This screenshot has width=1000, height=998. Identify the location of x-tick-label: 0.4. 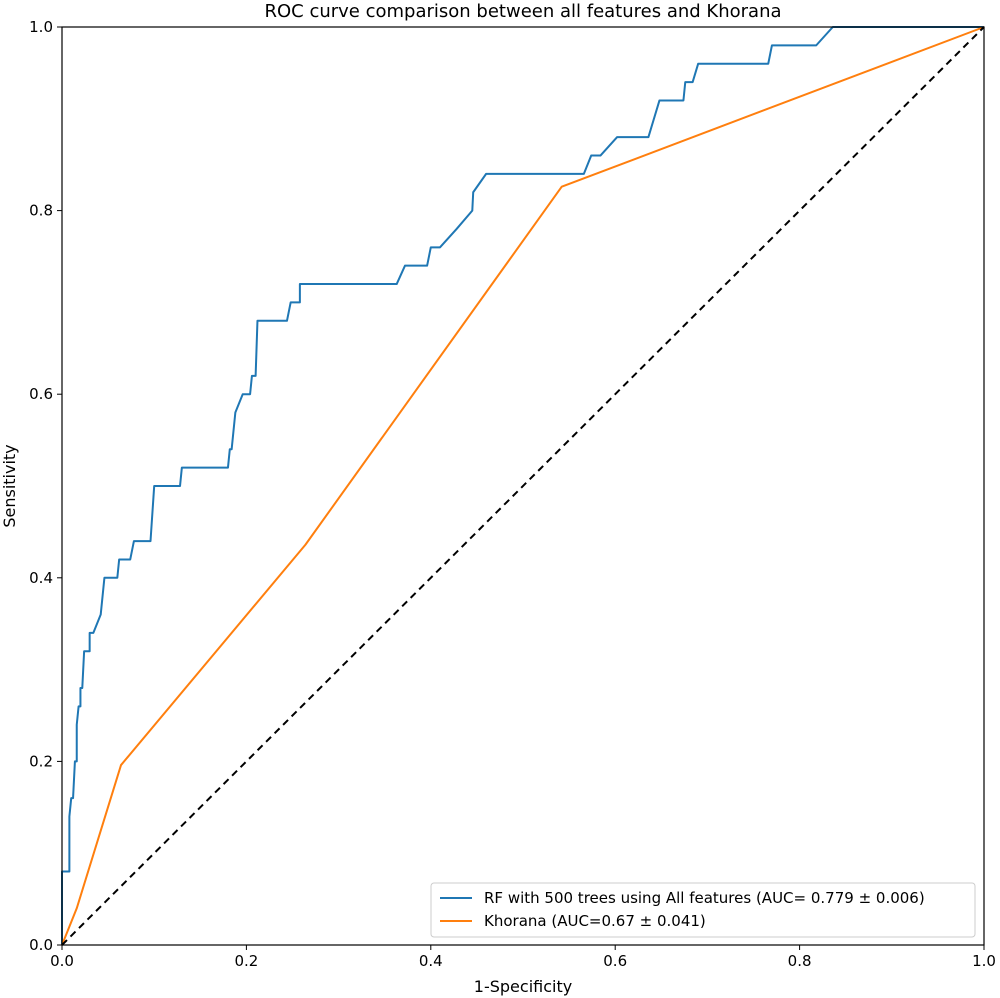
(431, 961).